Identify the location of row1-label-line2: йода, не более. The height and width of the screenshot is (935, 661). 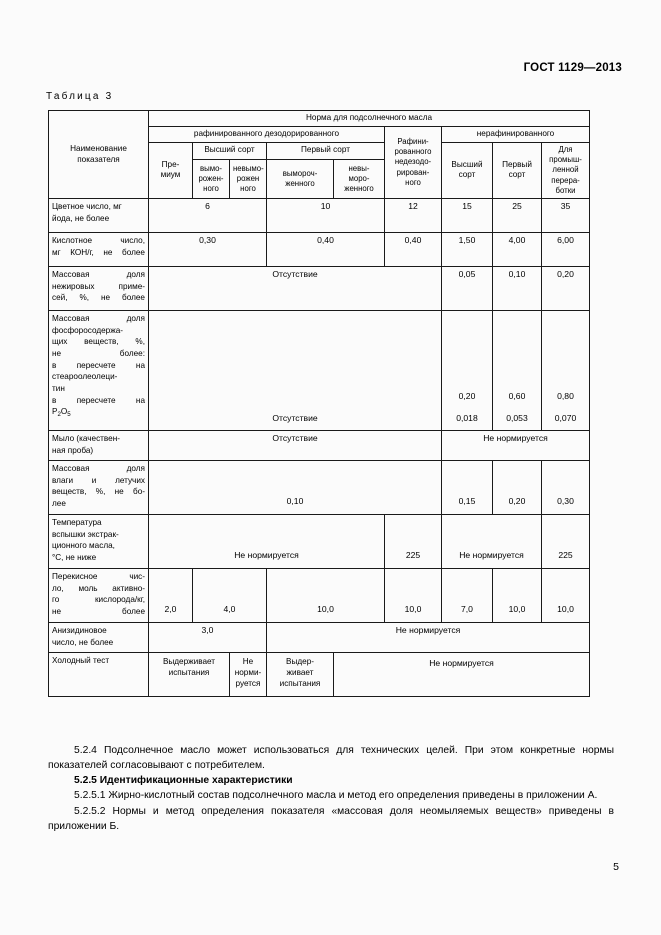
(81, 218).